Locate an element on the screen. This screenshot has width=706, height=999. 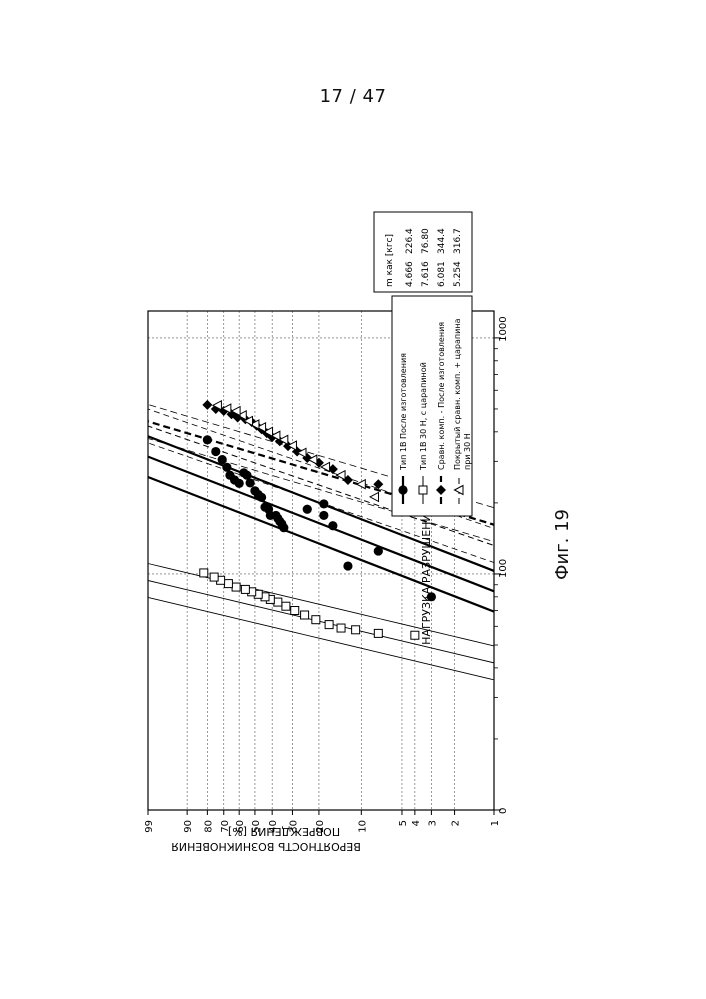
legend-label-1: Тип 1В После изготовления is located at coordinates (403, 412).